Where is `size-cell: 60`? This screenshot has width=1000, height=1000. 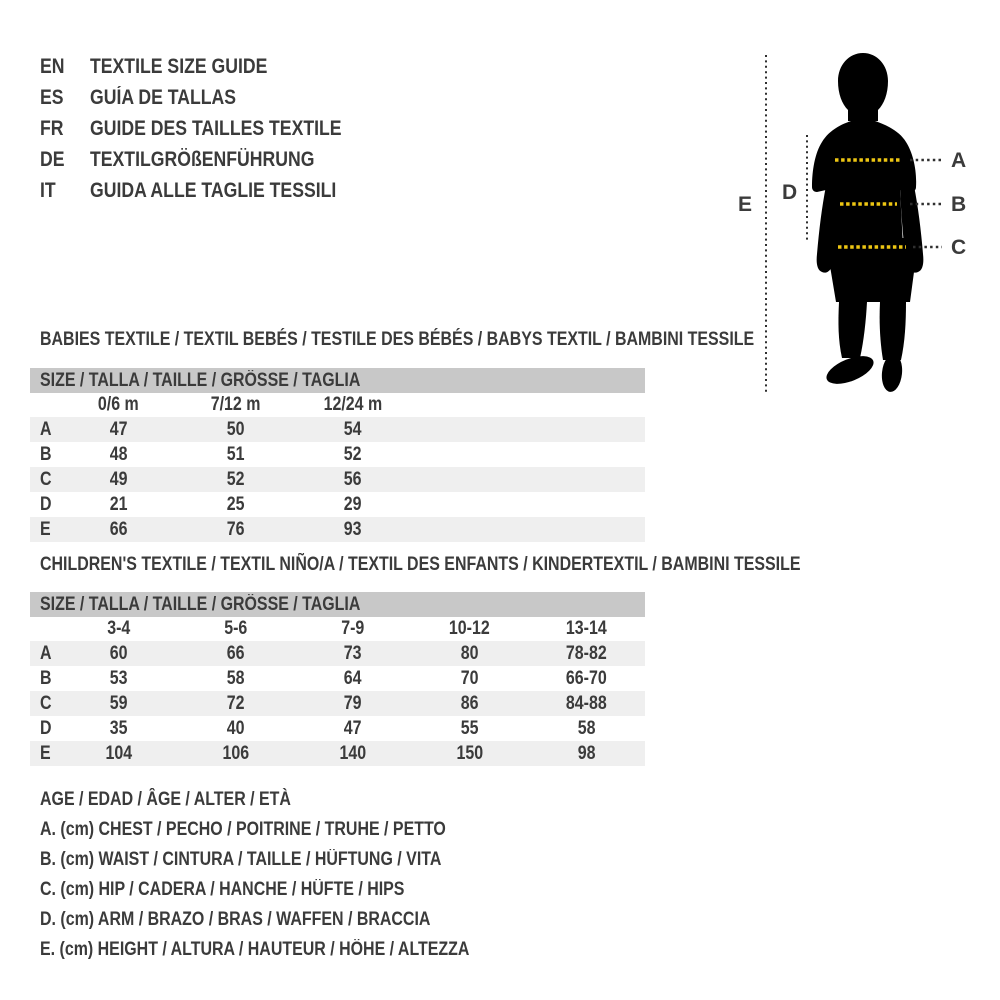
size-cell: 60 is located at coordinates (118, 653).